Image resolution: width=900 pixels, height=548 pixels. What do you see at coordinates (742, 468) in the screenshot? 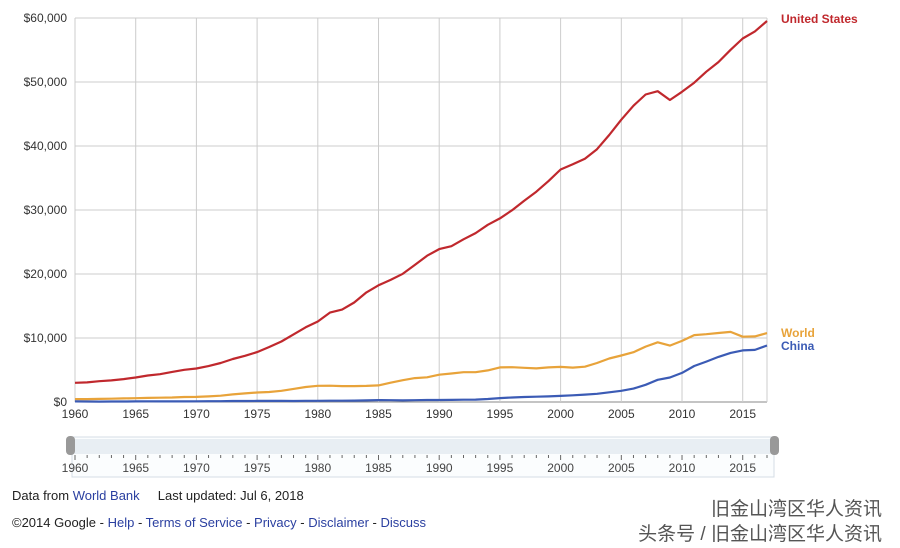
I see `timeline-label: 2015` at bounding box center [742, 468].